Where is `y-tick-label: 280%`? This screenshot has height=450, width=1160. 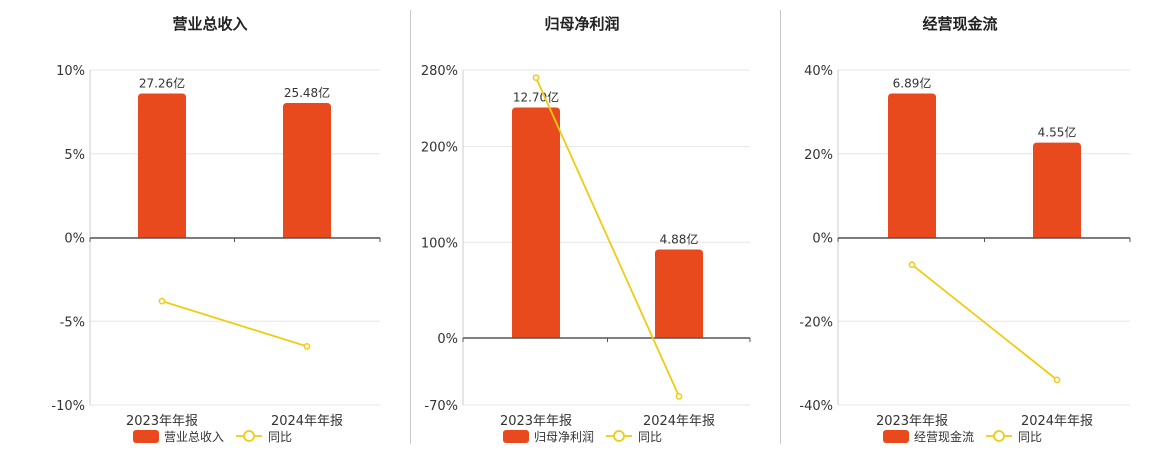 y-tick-label: 280% is located at coordinates (439, 71).